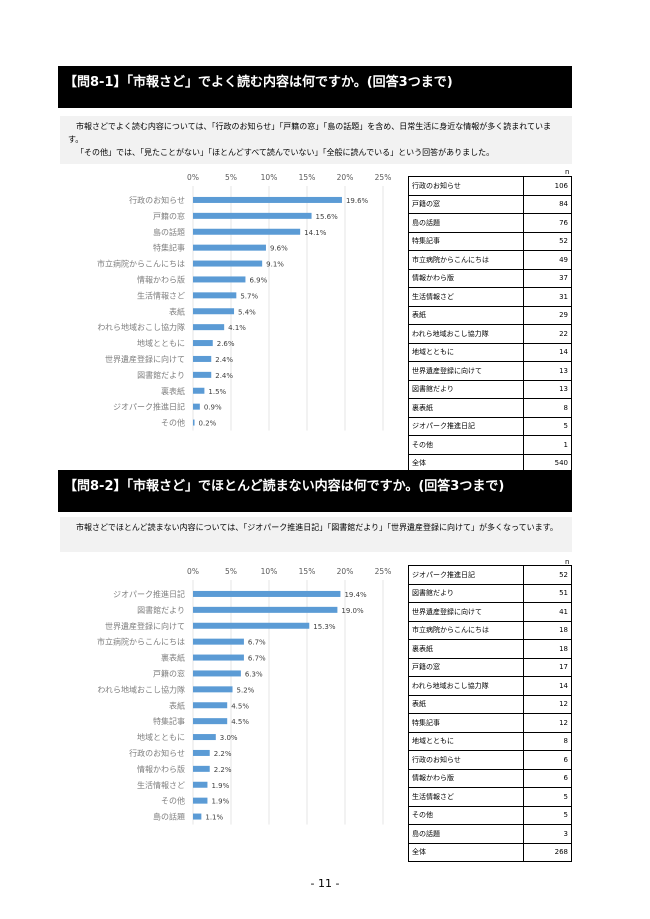 The height and width of the screenshot is (919, 650). Describe the element at coordinates (490, 371) in the screenshot. I see `table-row: 世界遺産登録に向けて 13` at that location.